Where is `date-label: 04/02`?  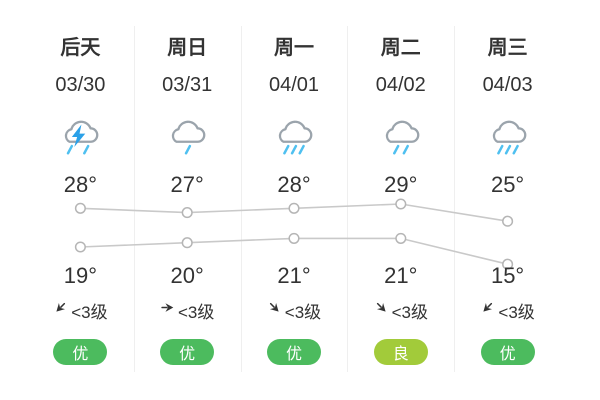 date-label: 04/02 is located at coordinates (400, 84).